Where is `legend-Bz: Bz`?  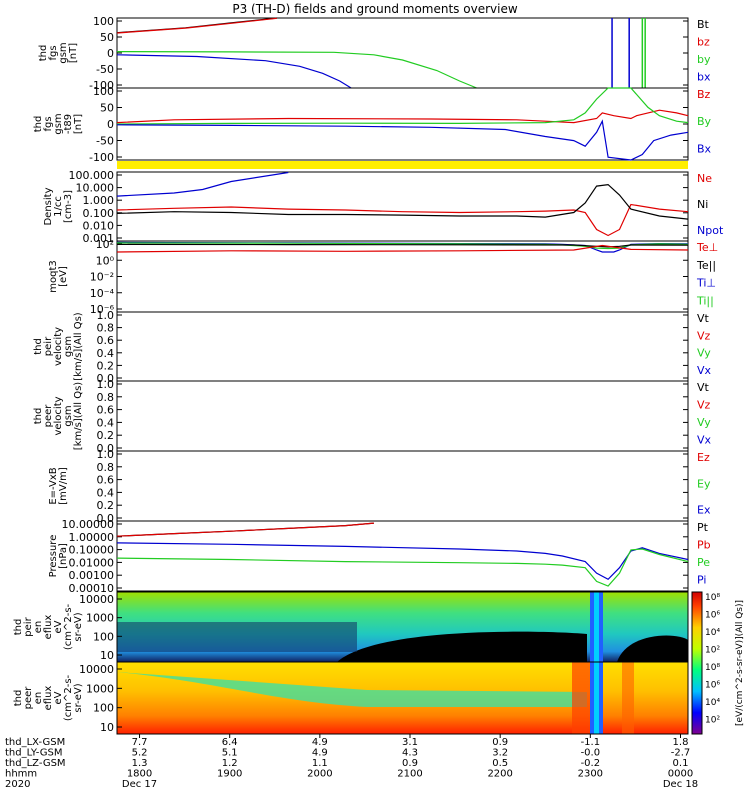 legend-Bz: Bz is located at coordinates (704, 94).